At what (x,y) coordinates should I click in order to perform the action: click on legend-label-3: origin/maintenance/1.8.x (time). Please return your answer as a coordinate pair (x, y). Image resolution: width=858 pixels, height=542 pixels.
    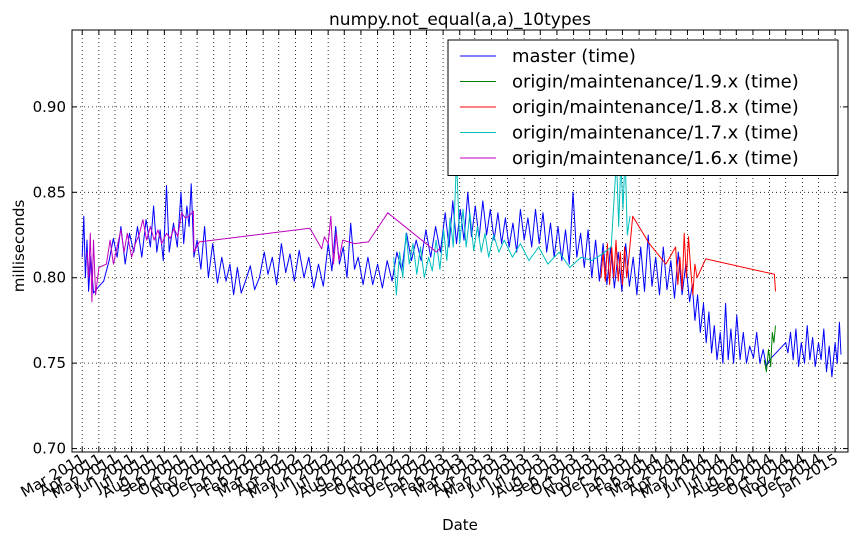
    Looking at the image, I should click on (655, 107).